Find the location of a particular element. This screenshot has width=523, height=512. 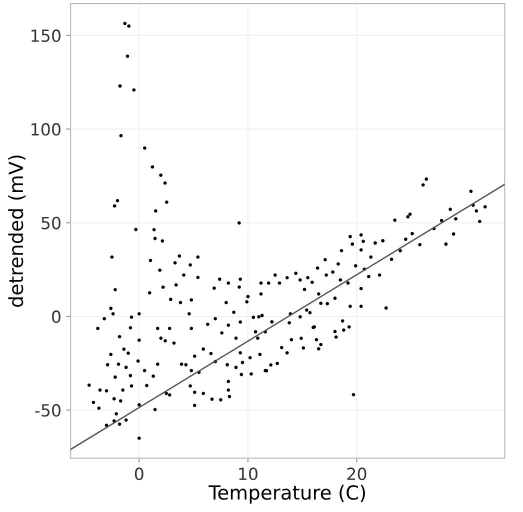

x-tick-label: 10 is located at coordinates (248, 474).